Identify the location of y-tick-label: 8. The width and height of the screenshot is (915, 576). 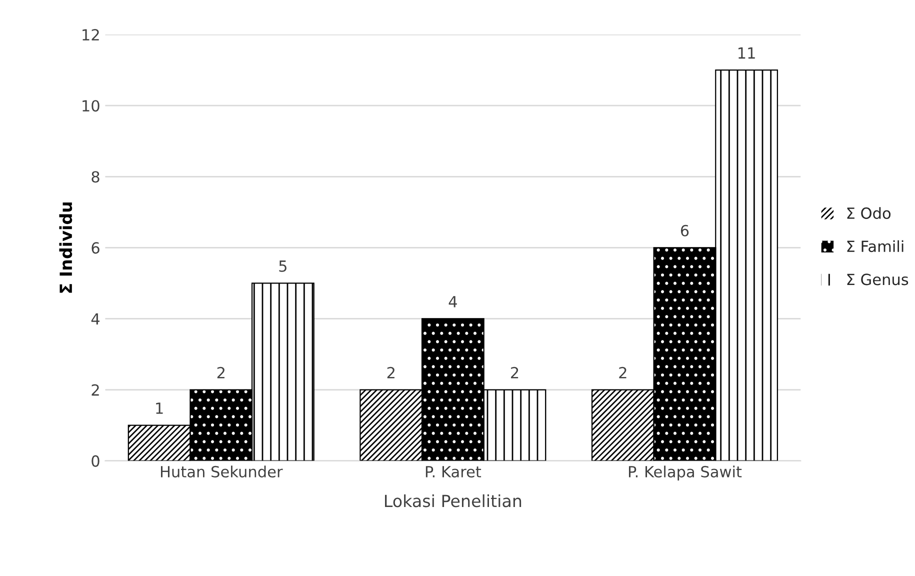
(96, 177).